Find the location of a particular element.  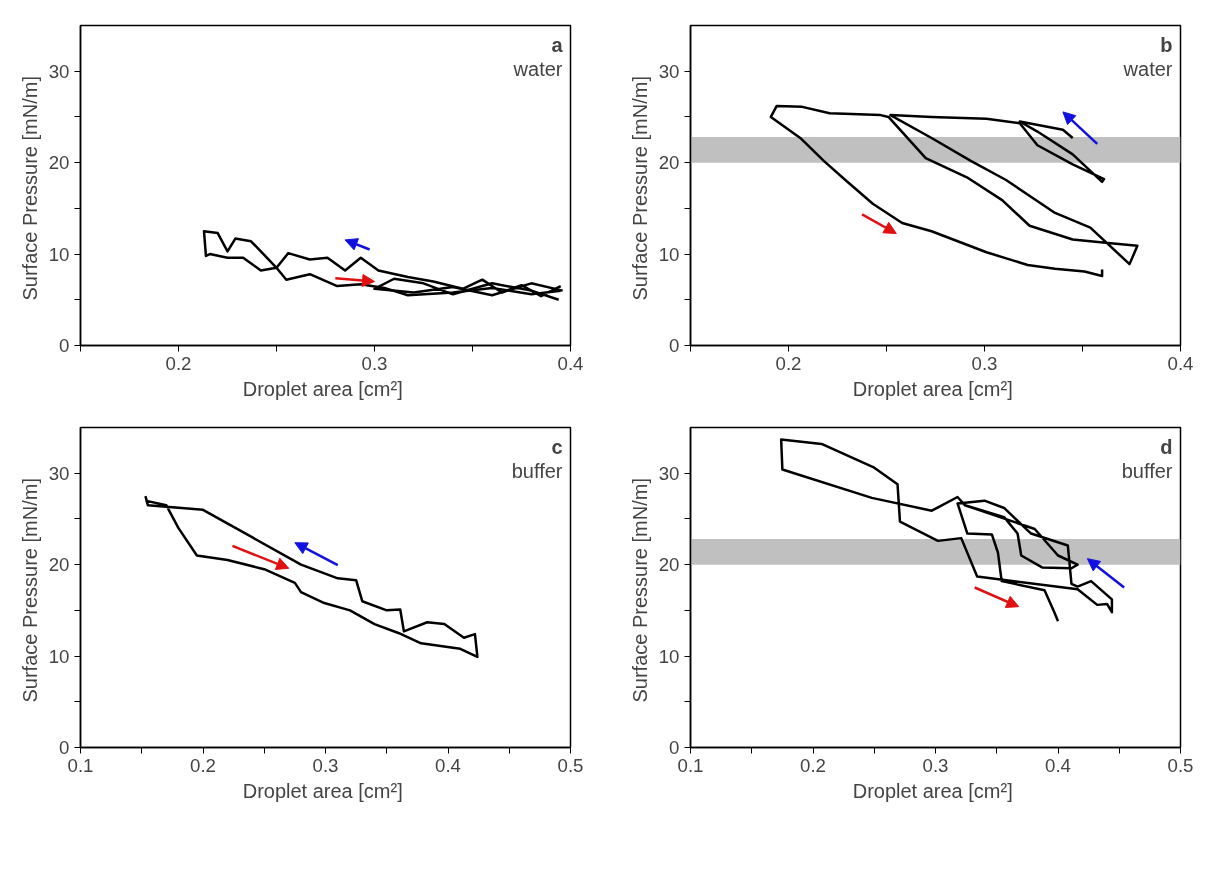

annotation: c is located at coordinates (557, 446).